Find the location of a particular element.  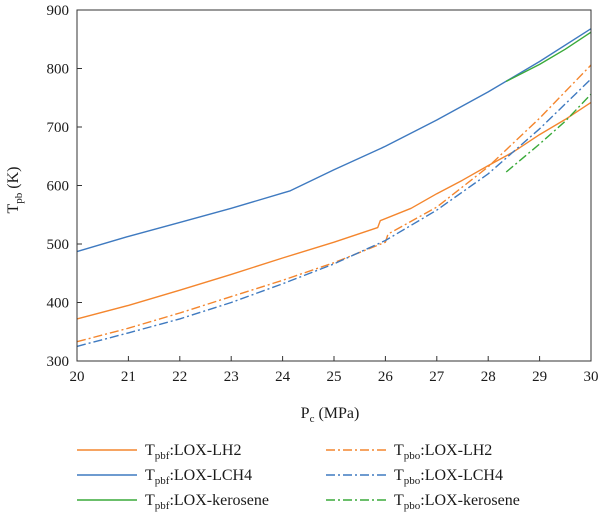

x-tick-label: 30 is located at coordinates (591, 377).